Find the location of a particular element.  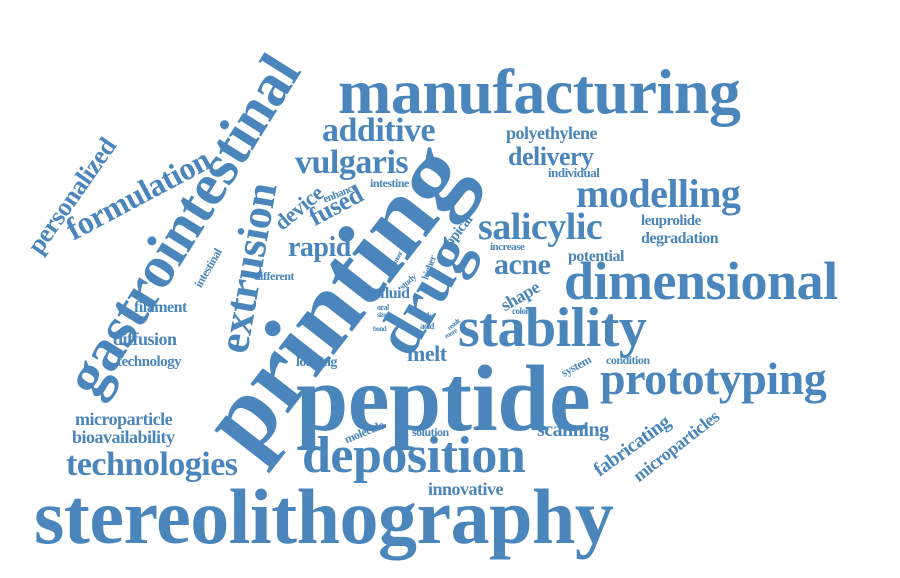

word-potential: potential is located at coordinates (596, 256).